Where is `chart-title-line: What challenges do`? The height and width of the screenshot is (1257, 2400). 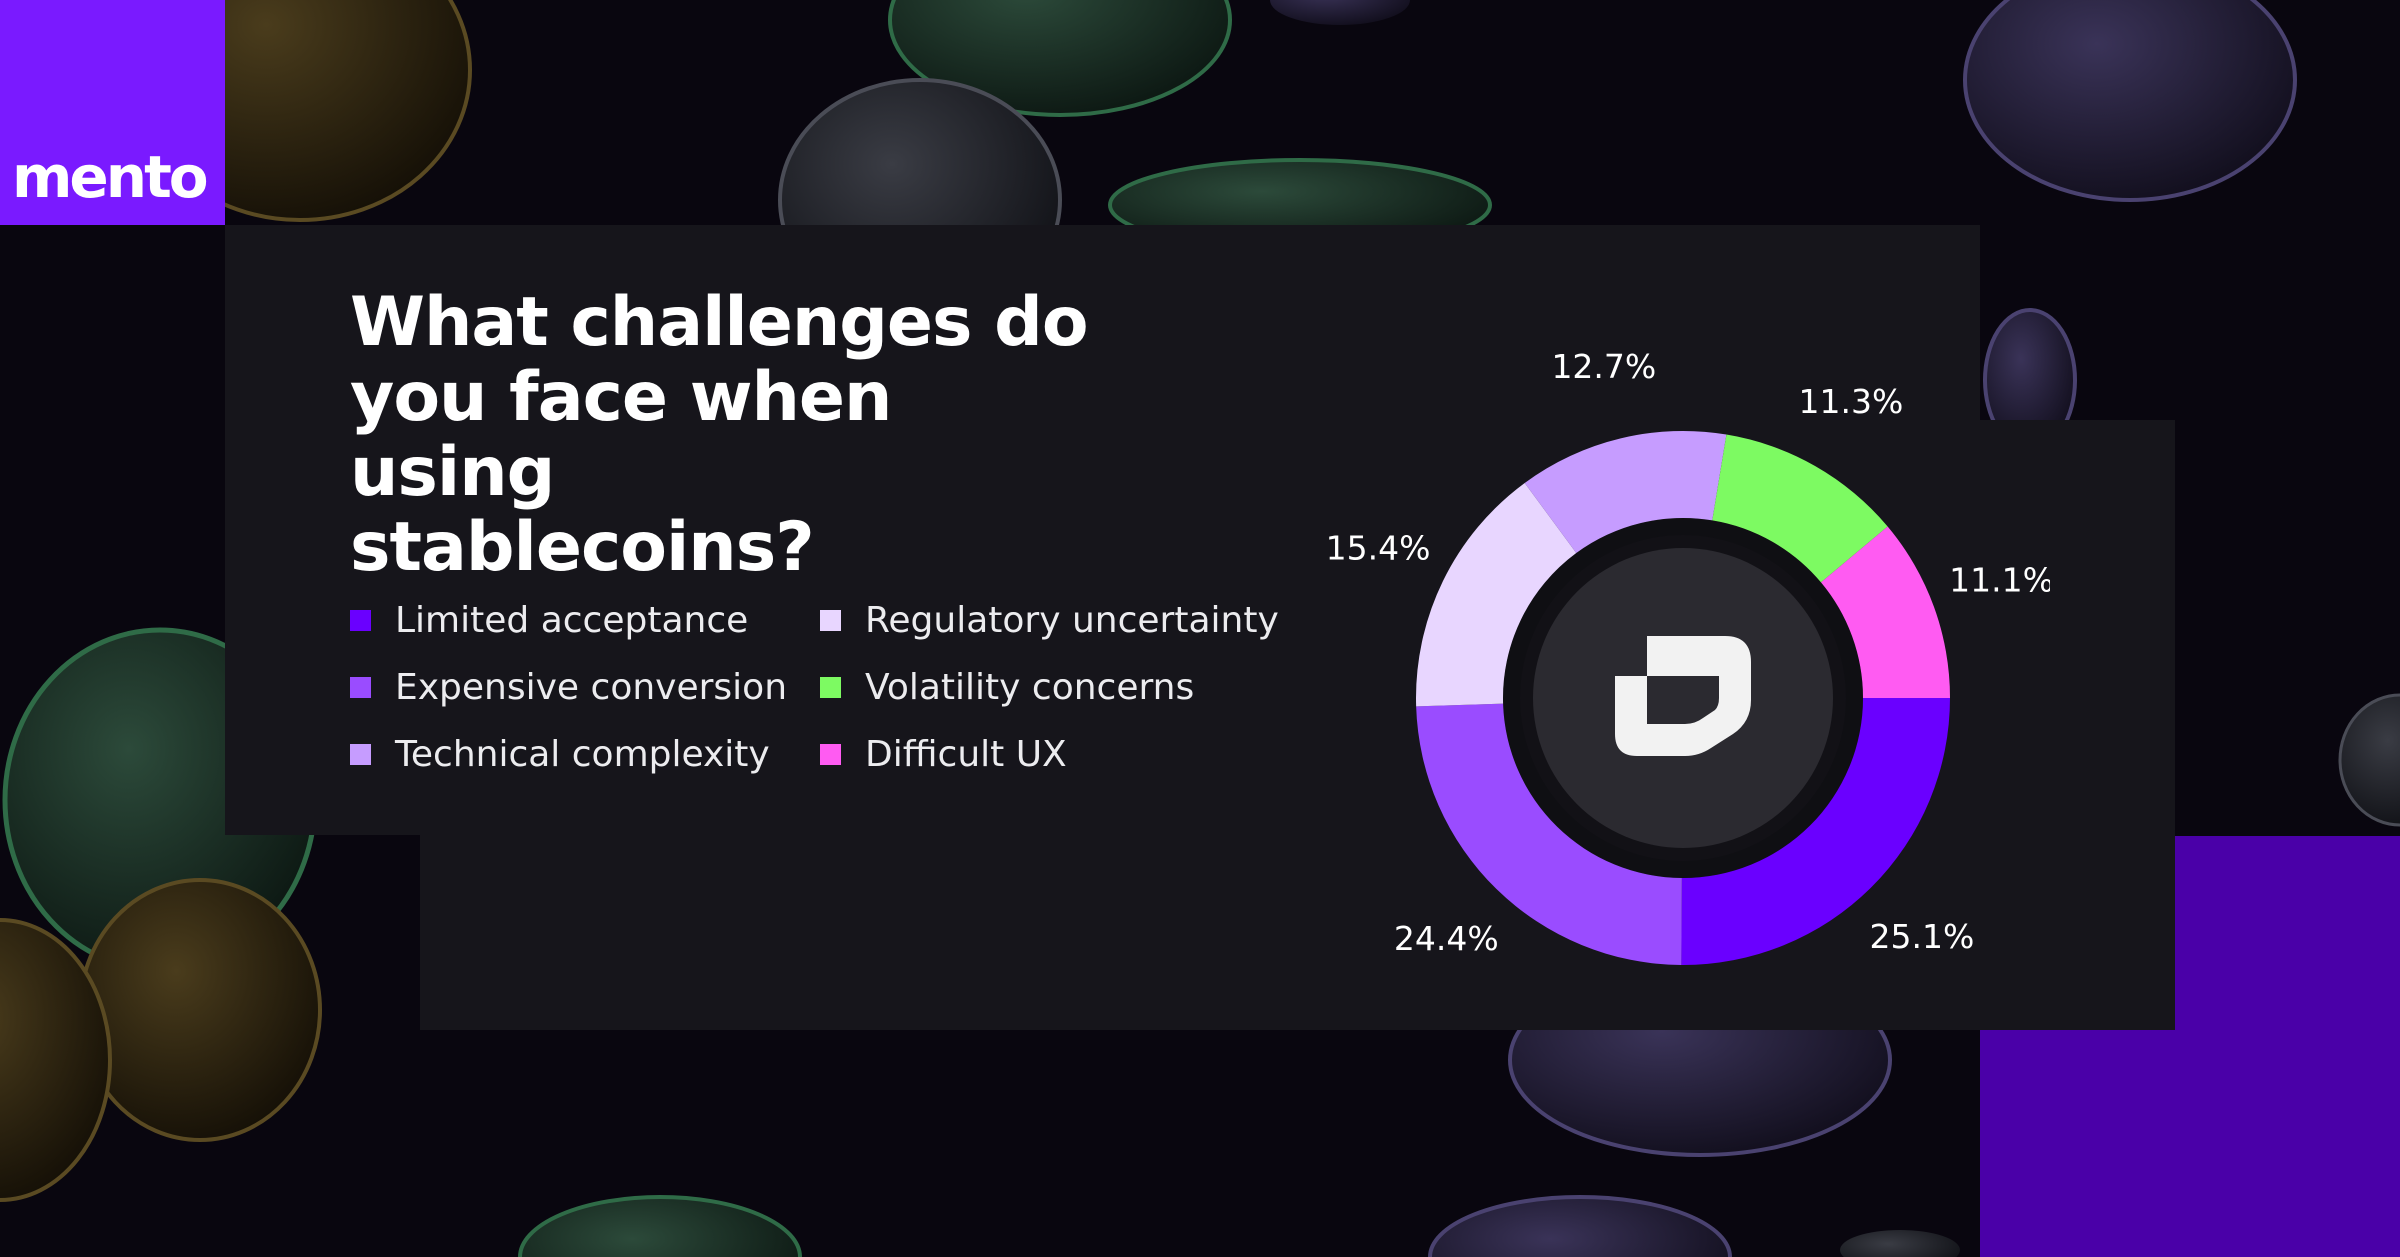 chart-title-line: What challenges do is located at coordinates (719, 322).